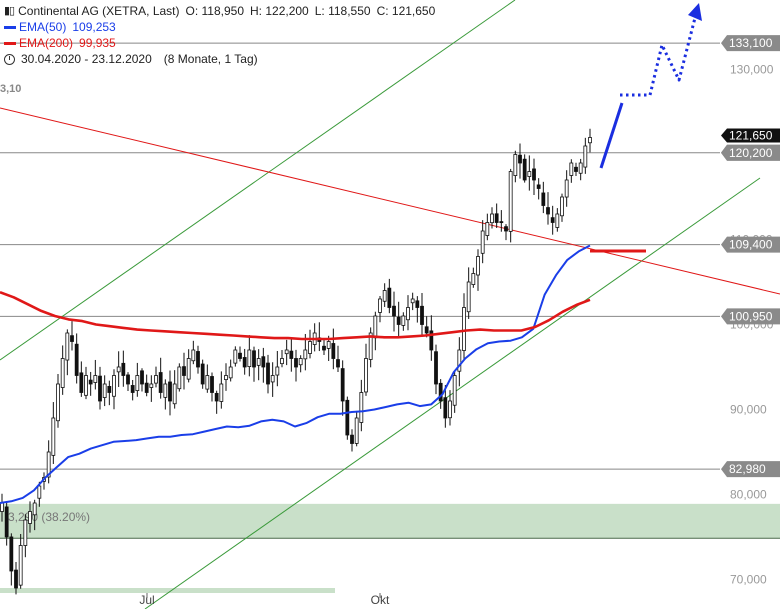 The width and height of the screenshot is (780, 609). Describe the element at coordinates (10, 43) in the screenshot. I see `ema200-swatch` at that location.